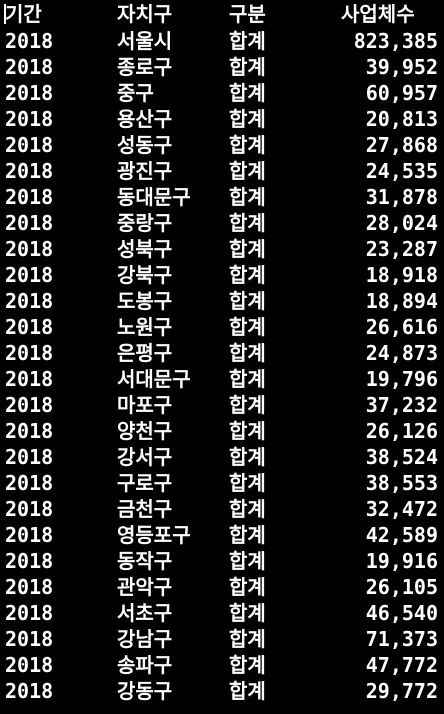  Describe the element at coordinates (222, 197) in the screenshot. I see `table-row: 2018 동대문구 합계 31,878` at that location.